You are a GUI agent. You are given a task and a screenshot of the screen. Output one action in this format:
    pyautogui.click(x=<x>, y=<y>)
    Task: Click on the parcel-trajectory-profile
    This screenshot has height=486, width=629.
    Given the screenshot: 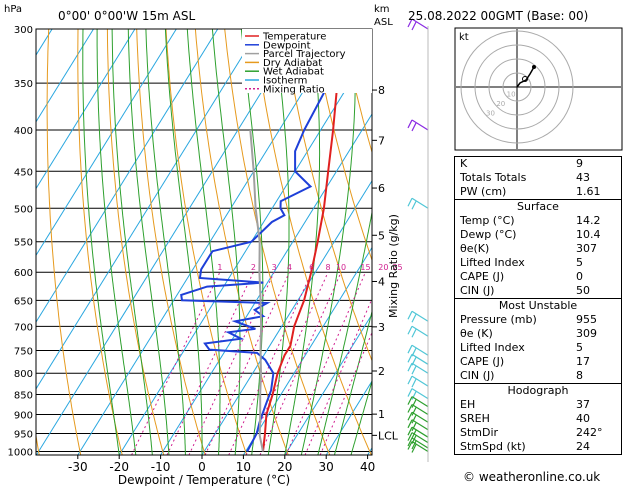 What is the action you would take?
    pyautogui.click(x=256, y=290)
    